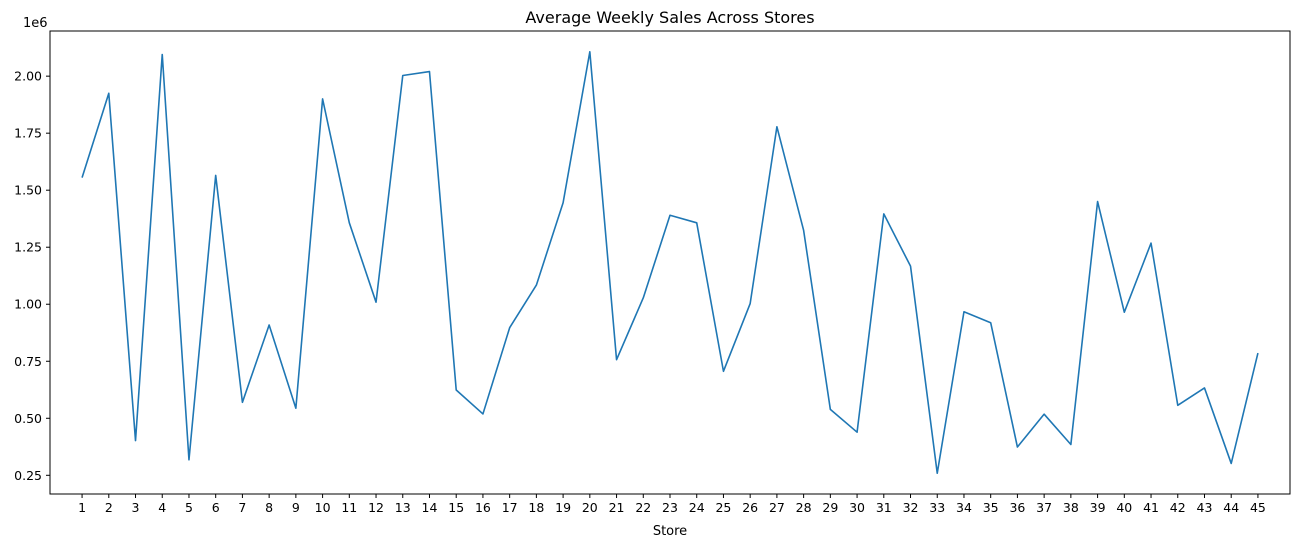  I want to click on x-tick-label: 31, so click(884, 507).